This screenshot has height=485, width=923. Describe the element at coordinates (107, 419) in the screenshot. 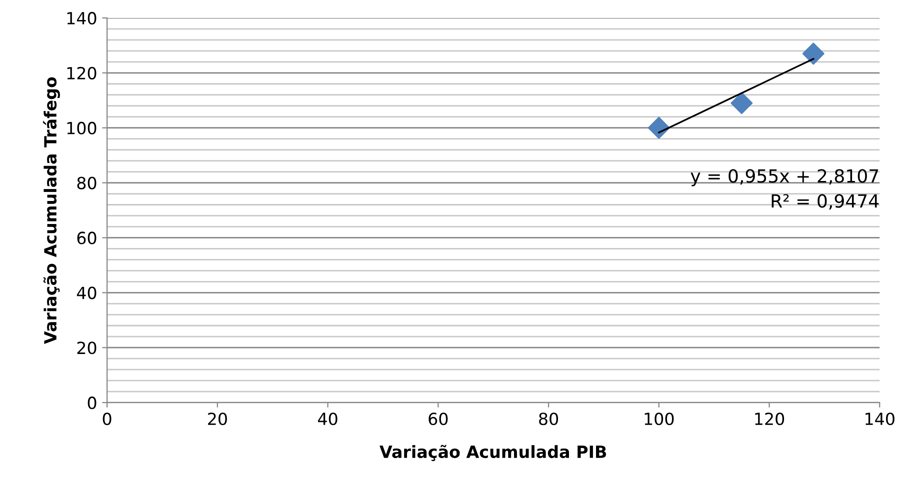

I see `x-tick-label: 0` at that location.